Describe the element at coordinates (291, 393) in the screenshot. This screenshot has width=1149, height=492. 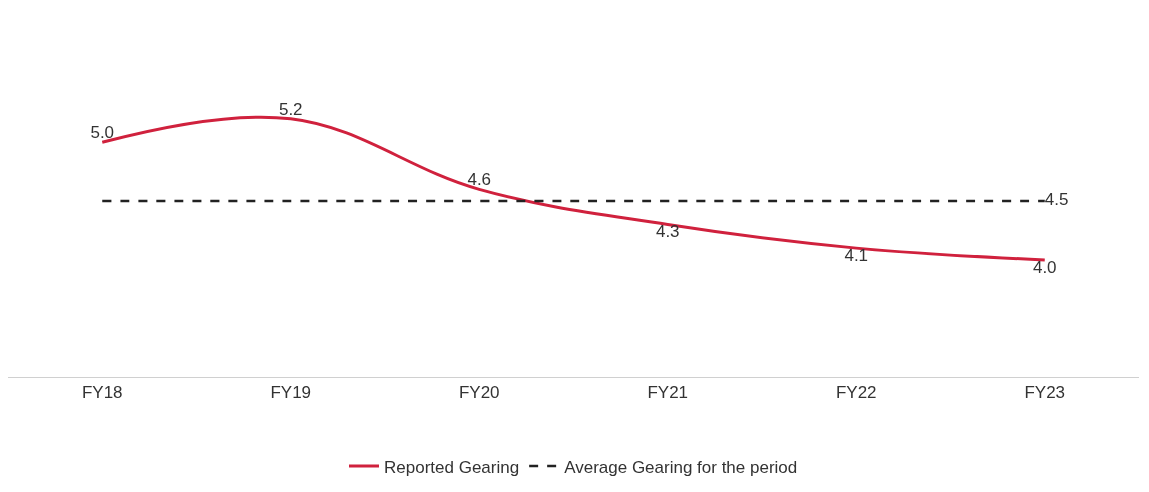
I see `x-tick-label: FY19` at that location.